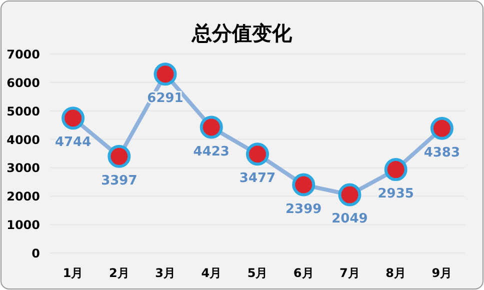 This screenshot has height=290, width=484. What do you see at coordinates (73, 142) in the screenshot?
I see `data-label: 4744` at bounding box center [73, 142].